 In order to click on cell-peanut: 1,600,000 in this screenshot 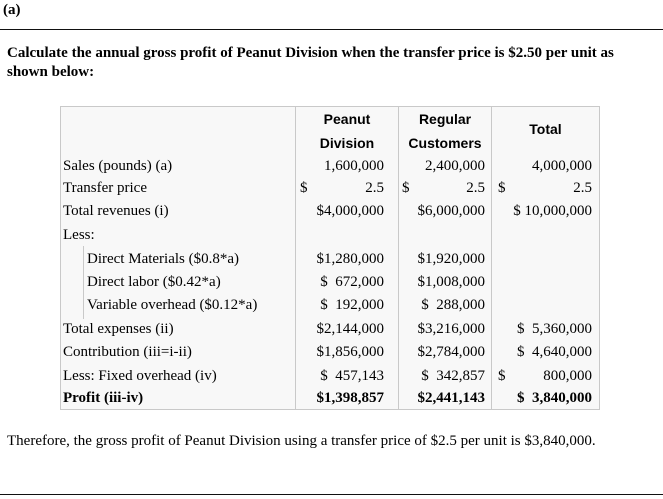, I will do `click(354, 166)`.